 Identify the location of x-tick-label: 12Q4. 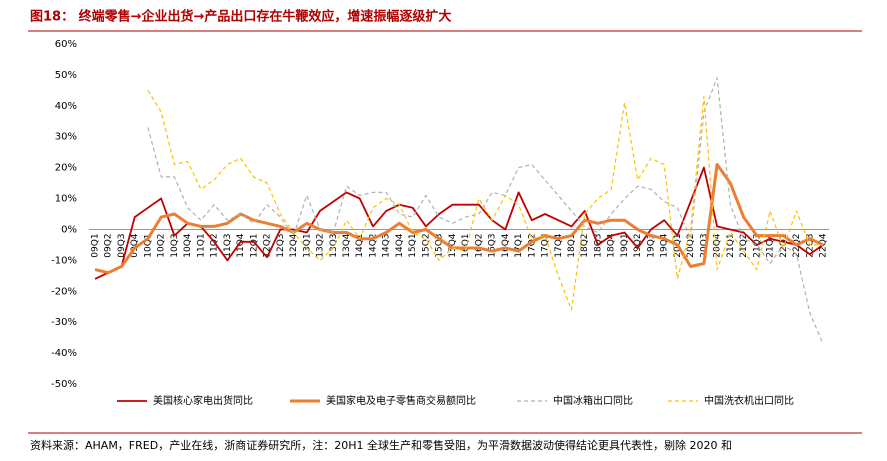
(294, 245).